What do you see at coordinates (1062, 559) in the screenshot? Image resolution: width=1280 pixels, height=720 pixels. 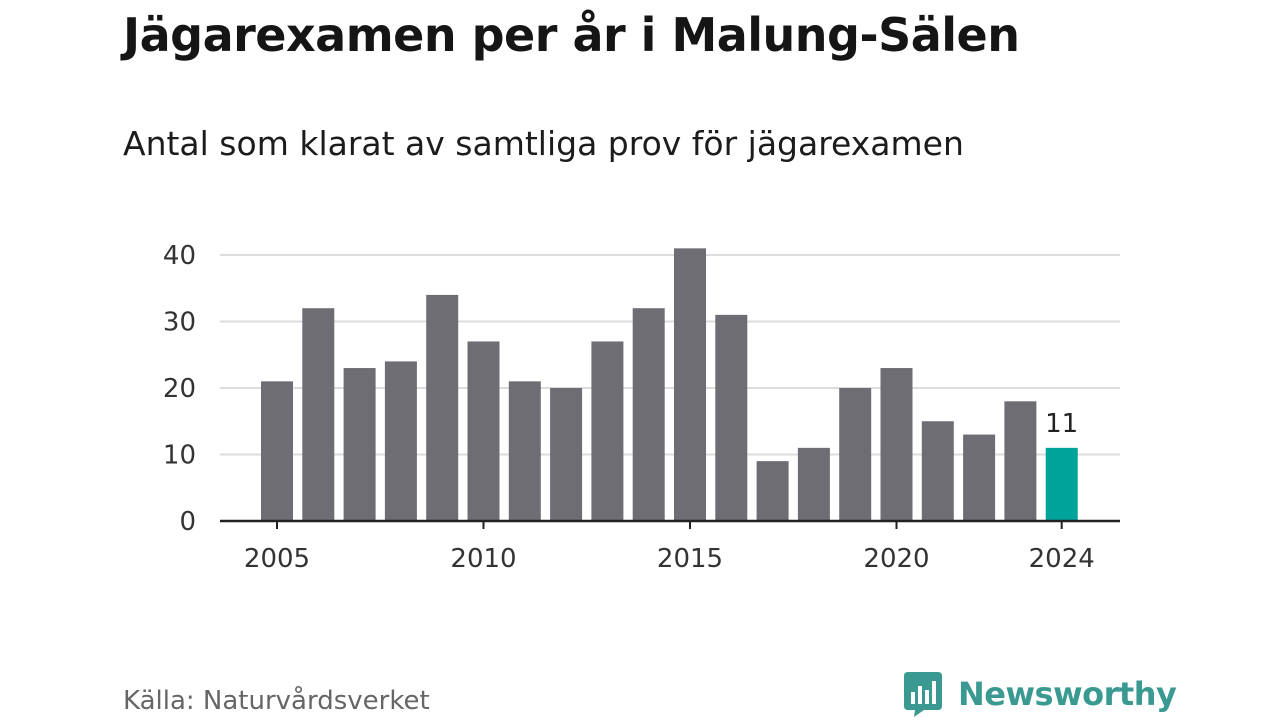 I see `x-tick-label: 2024` at bounding box center [1062, 559].